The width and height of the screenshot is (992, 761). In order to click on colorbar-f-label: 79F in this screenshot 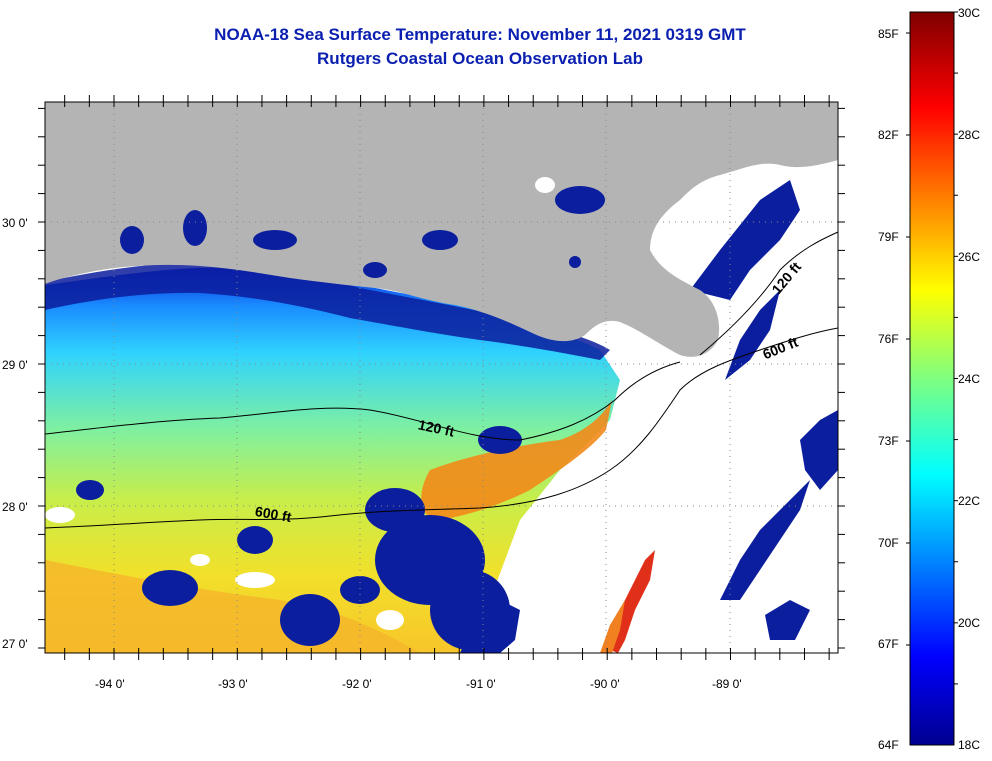, I will do `click(888, 237)`.